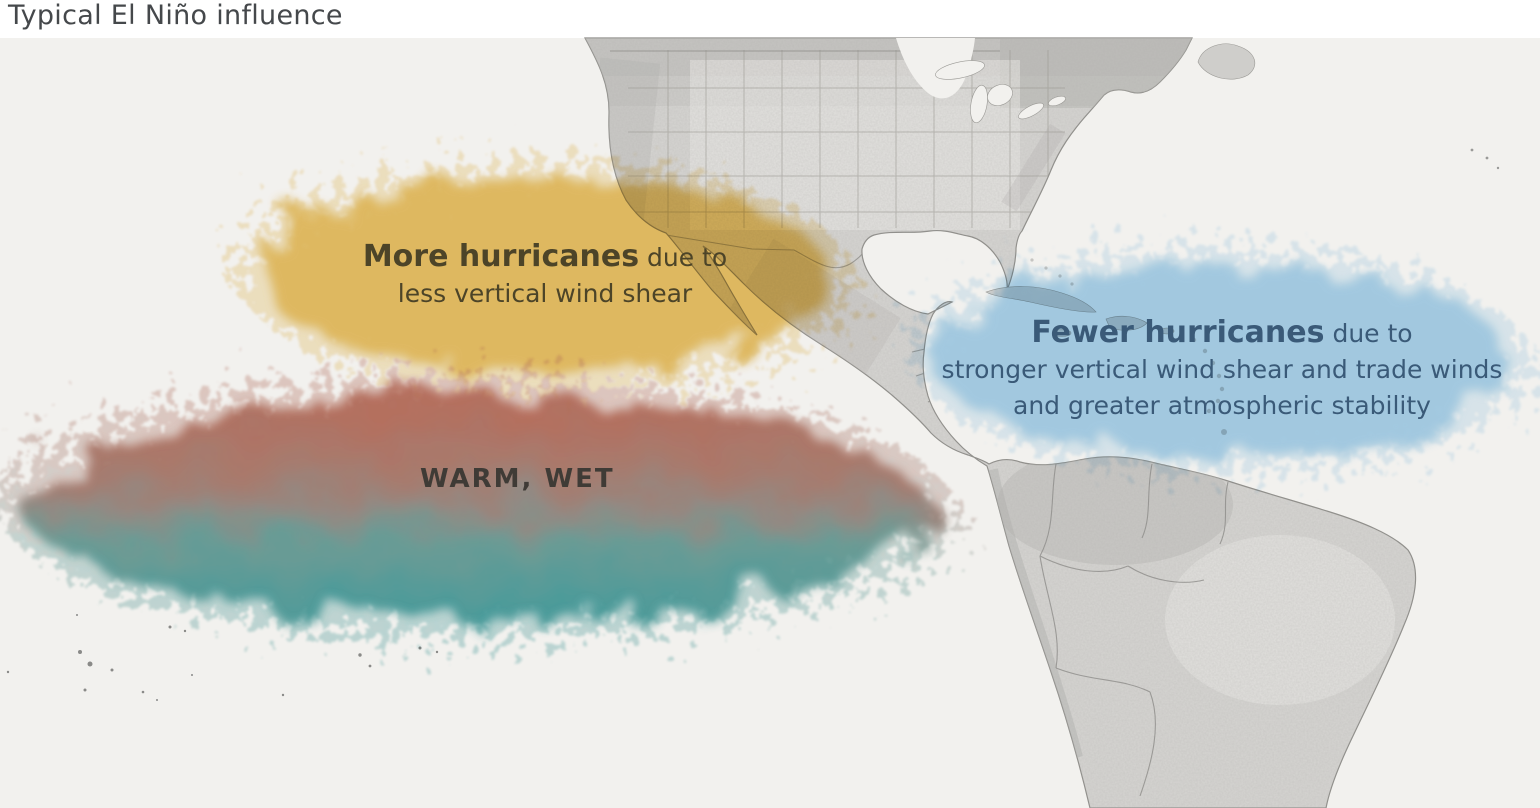  I want to click on more-hurricanes-rest-text: due to, so click(683, 257).